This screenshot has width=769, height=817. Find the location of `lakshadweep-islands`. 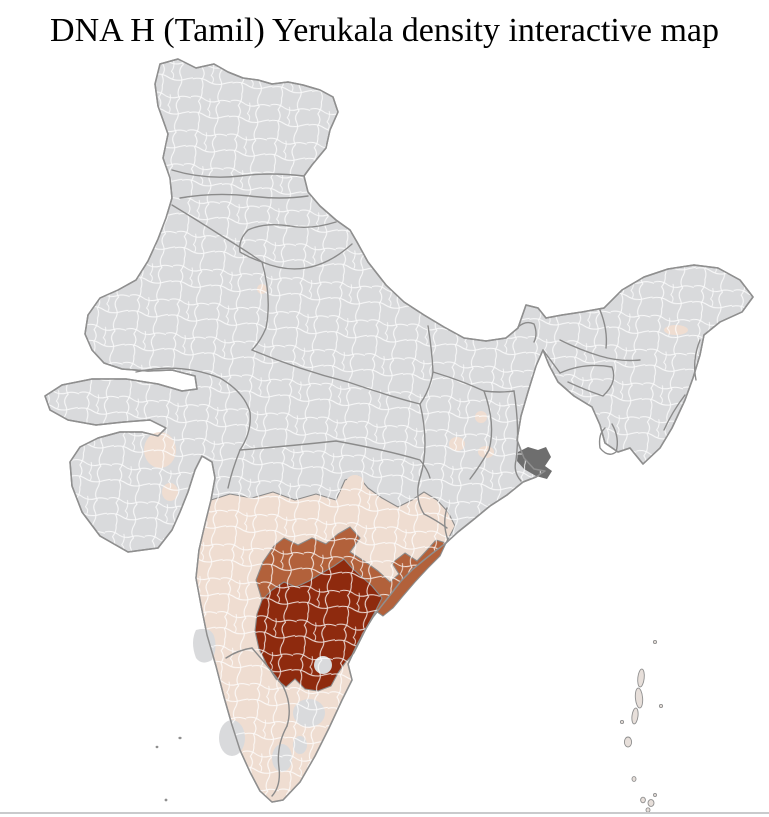

lakshadweep-islands is located at coordinates (168, 769).